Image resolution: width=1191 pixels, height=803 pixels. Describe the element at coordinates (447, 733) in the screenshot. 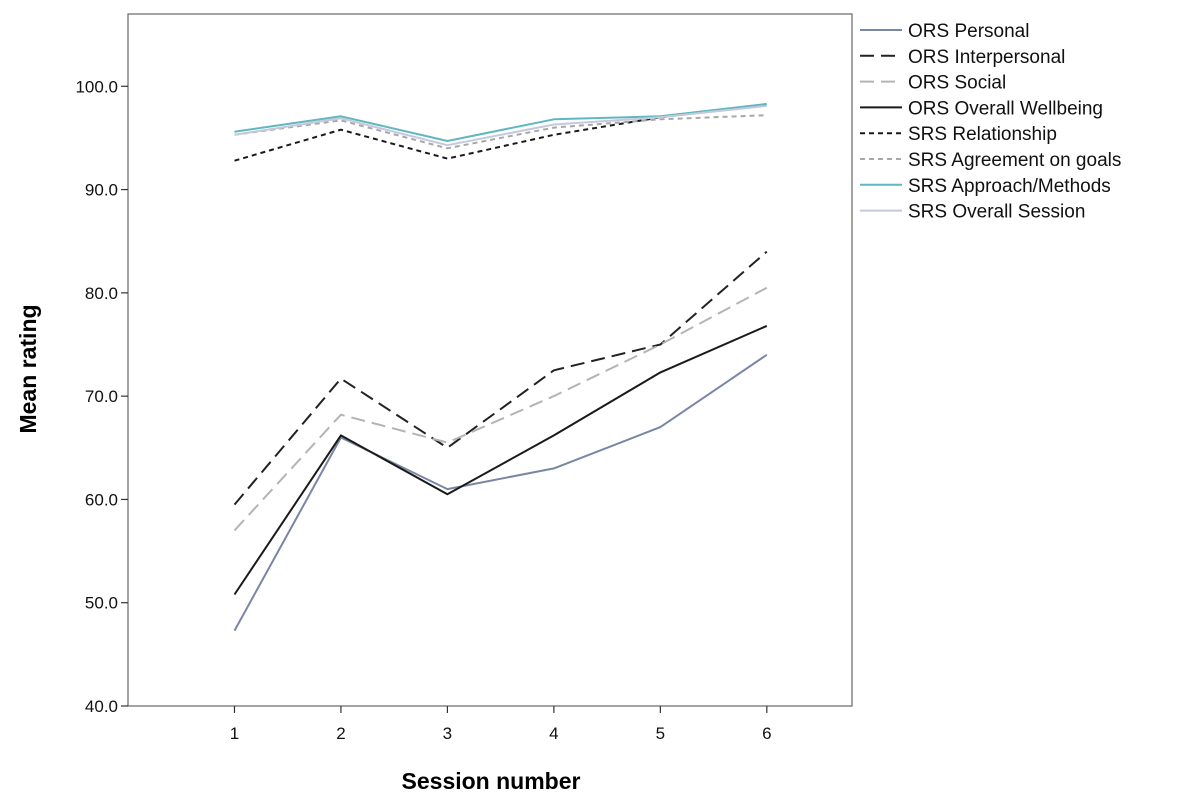

I see `x-tick-label: 3` at that location.